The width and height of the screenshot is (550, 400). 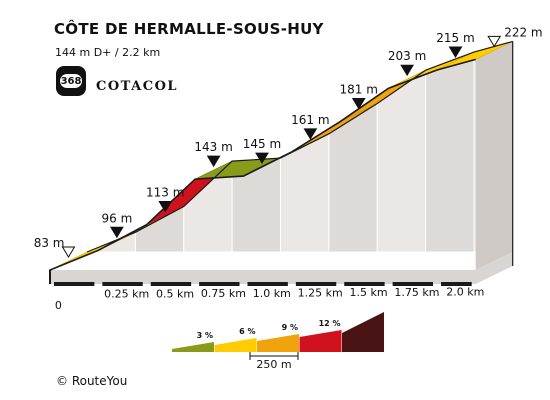 I want to click on legend-label: 3 %, so click(x=205, y=335).